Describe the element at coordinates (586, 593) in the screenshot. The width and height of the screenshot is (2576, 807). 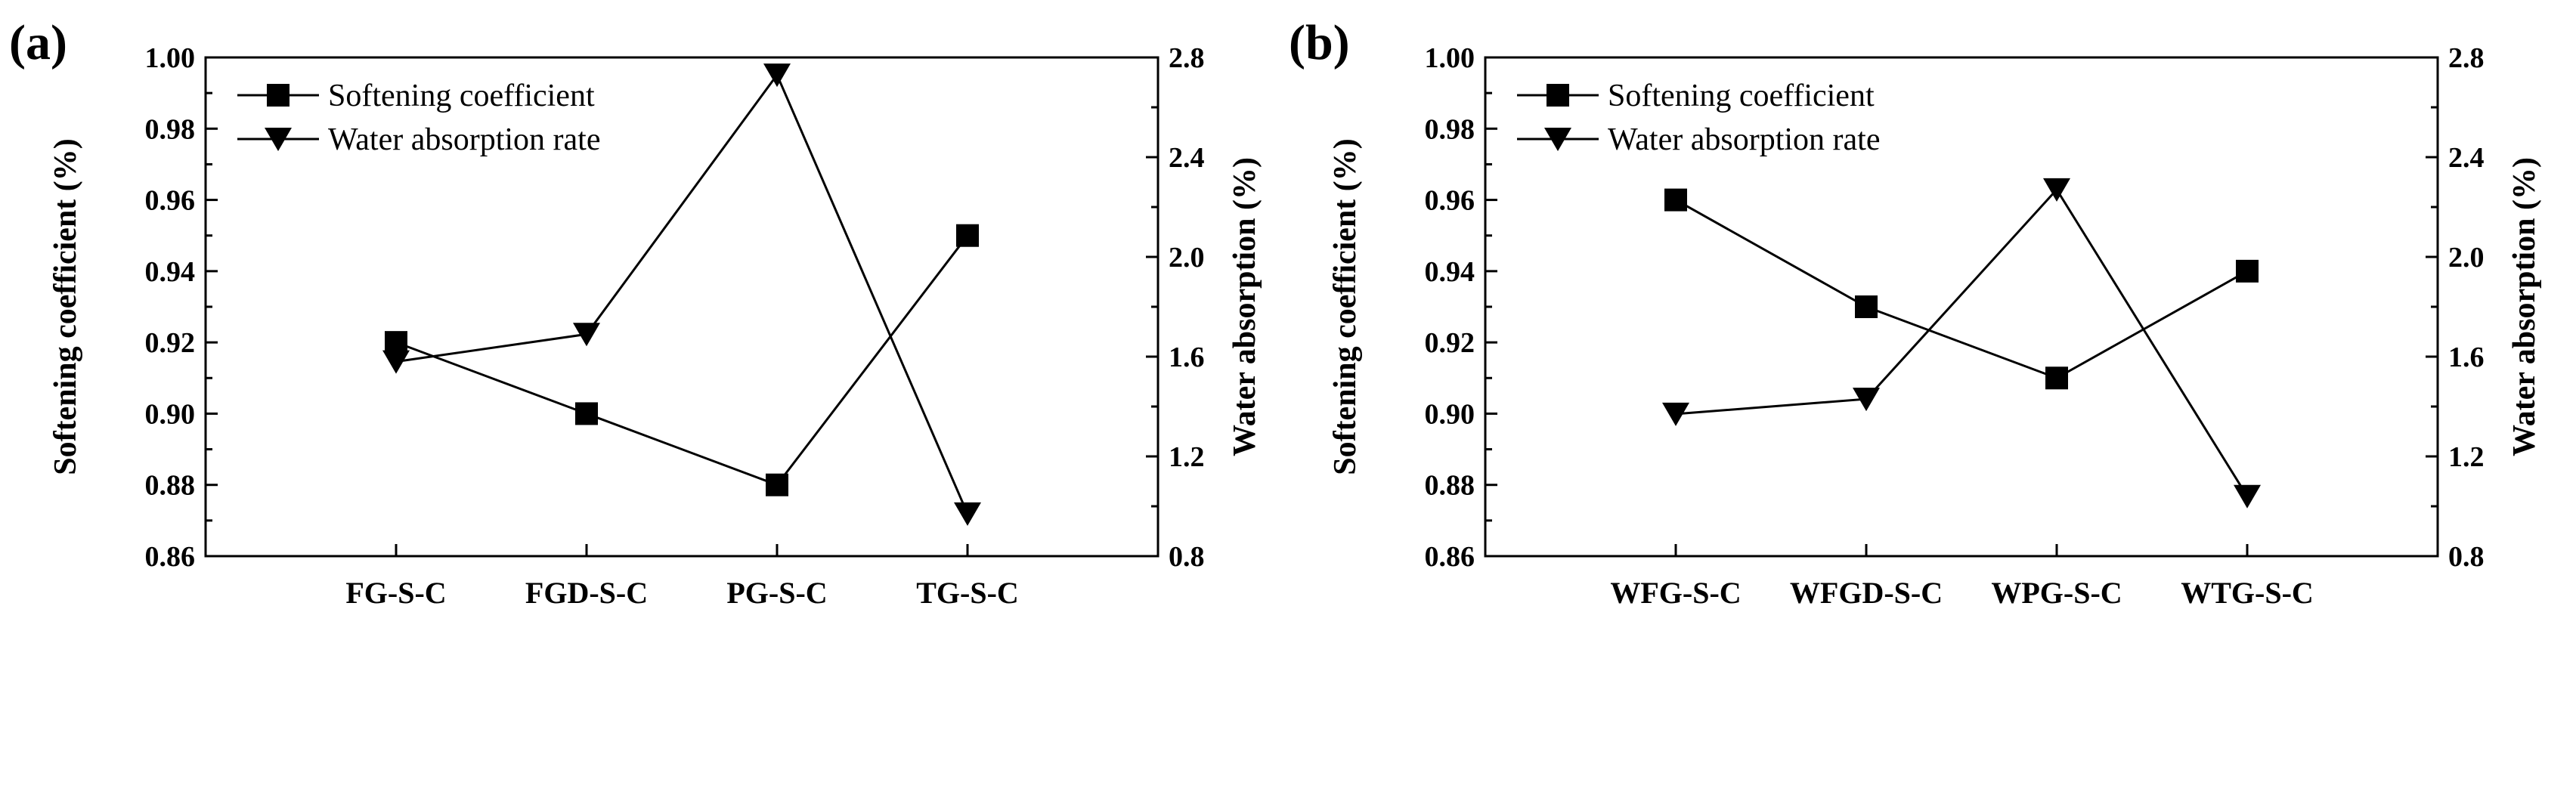
I see `x-category-label: FGD-S-C` at that location.